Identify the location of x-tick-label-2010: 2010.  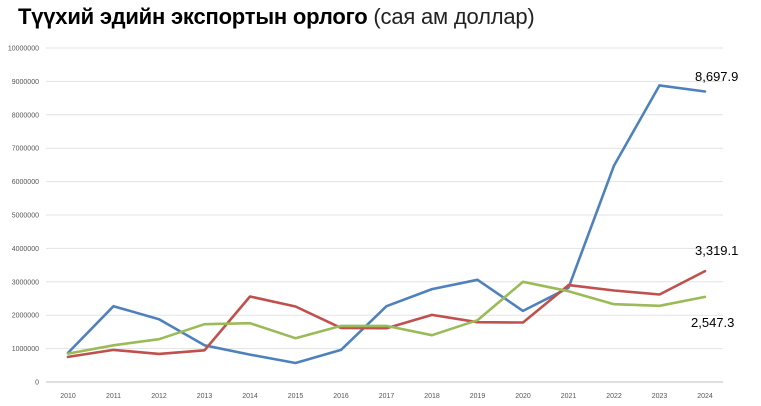
(68, 396).